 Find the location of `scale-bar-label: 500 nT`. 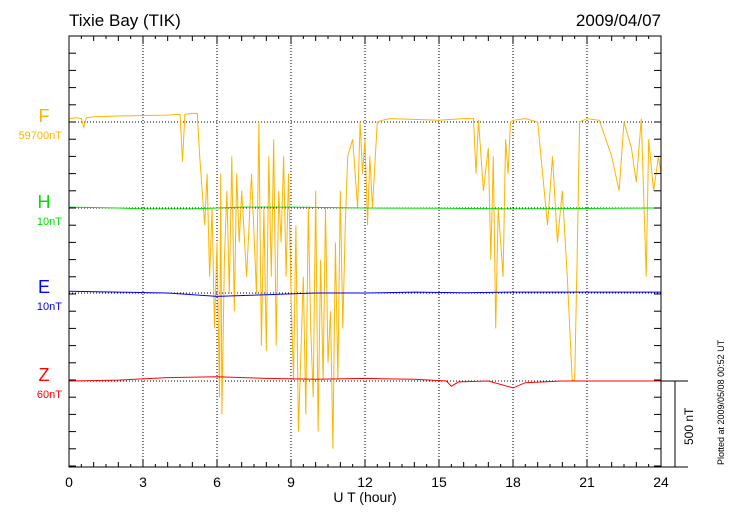

scale-bar-label: 500 nT is located at coordinates (689, 426).